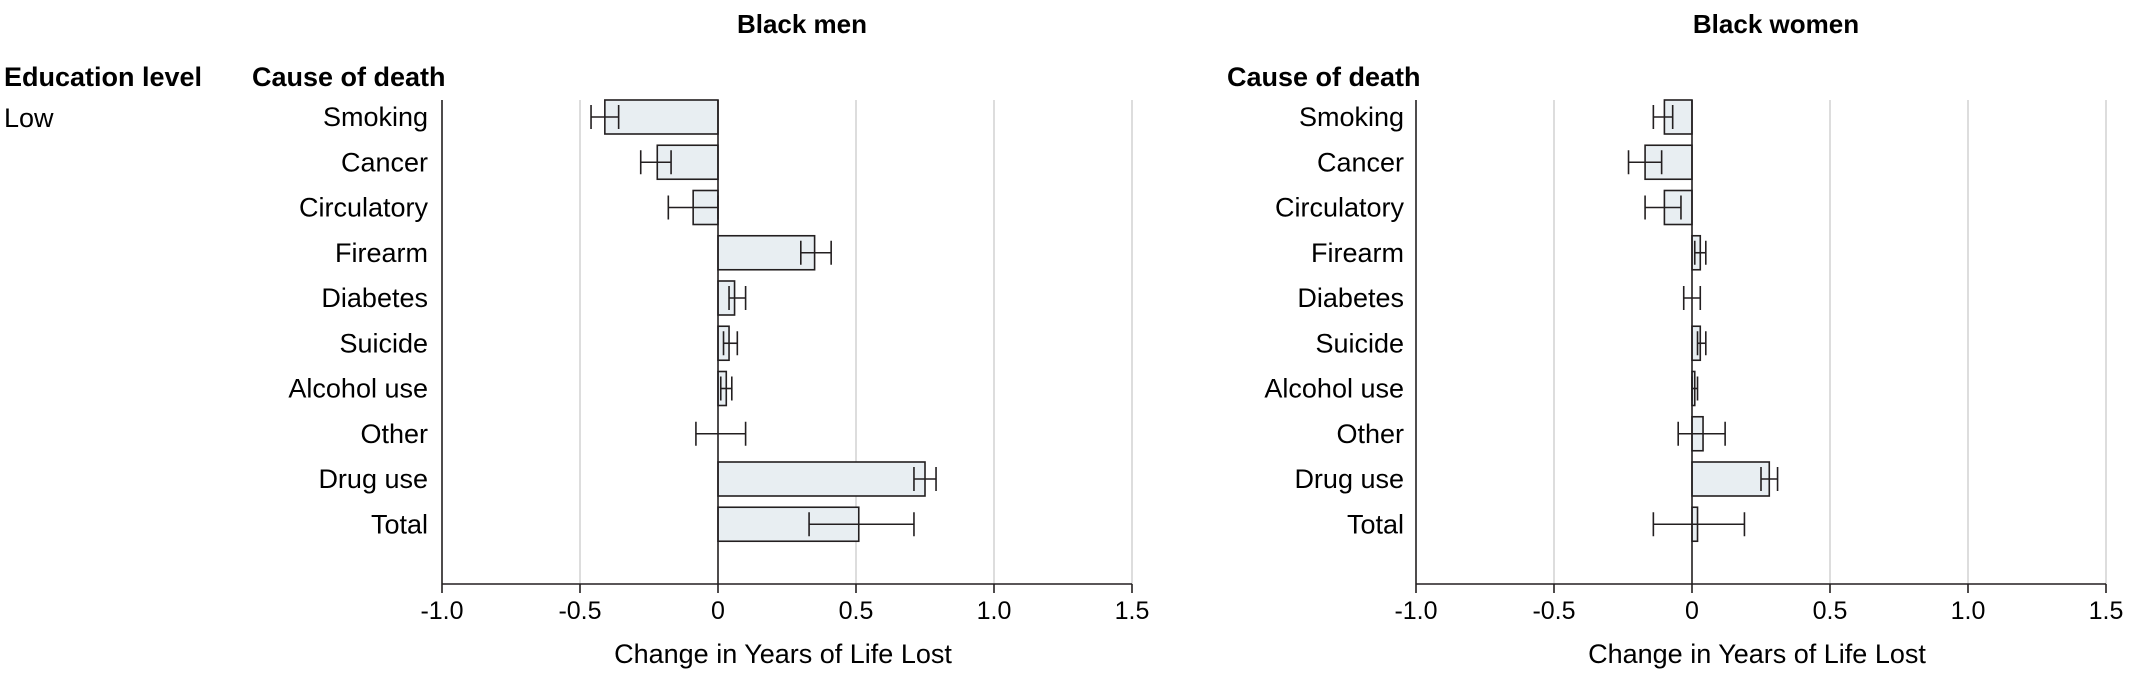 This screenshot has height=692, width=2134. I want to click on category-label-women-6: Alcohol use, so click(1334, 389).